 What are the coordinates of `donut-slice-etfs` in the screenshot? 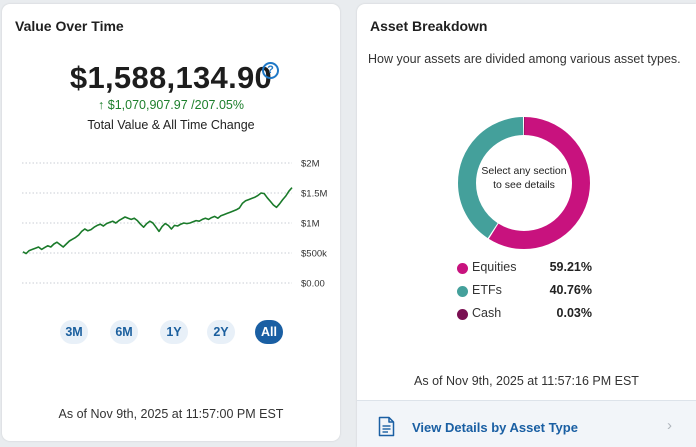 It's located at (524, 183).